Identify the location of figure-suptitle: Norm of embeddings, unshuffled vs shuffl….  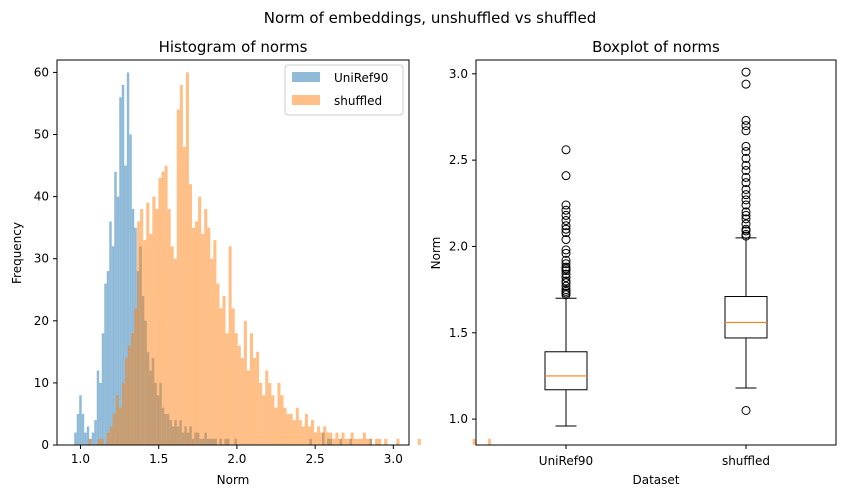
(430, 18).